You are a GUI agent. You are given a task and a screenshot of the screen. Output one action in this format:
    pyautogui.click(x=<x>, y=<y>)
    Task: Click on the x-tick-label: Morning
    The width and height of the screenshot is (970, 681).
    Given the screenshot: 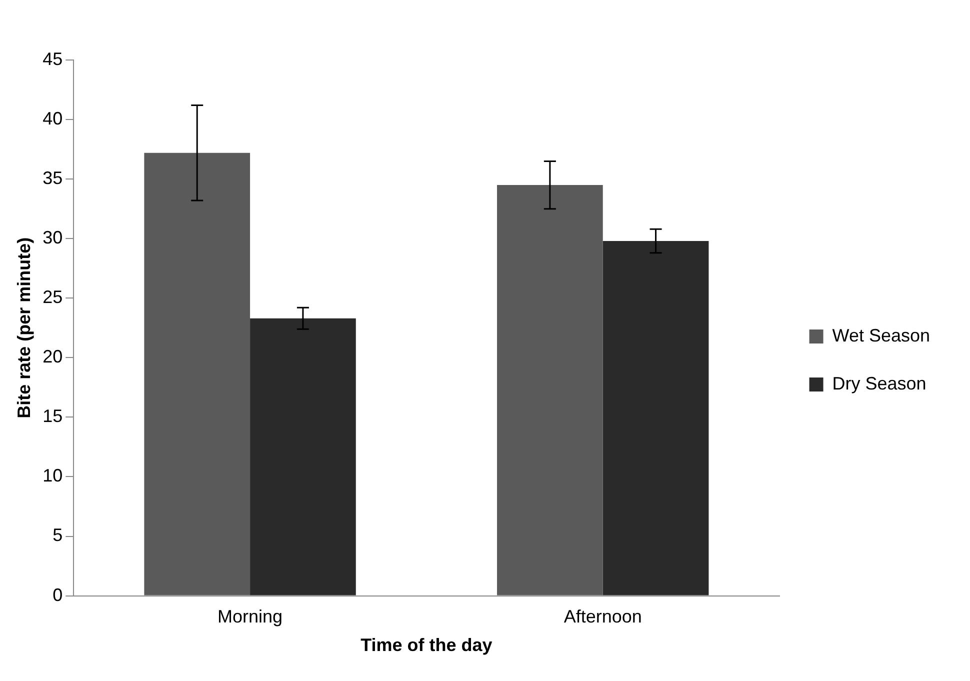 What is the action you would take?
    pyautogui.click(x=250, y=616)
    